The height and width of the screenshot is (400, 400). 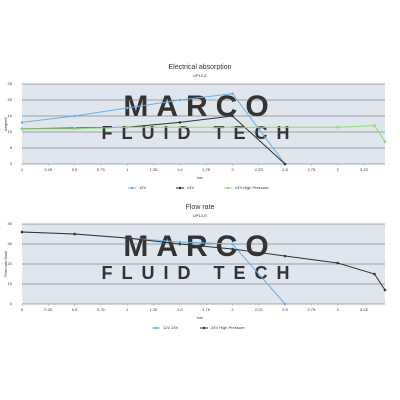 What do you see at coordinates (199, 67) in the screenshot?
I see `chart-title: Electrical absorption` at bounding box center [199, 67].